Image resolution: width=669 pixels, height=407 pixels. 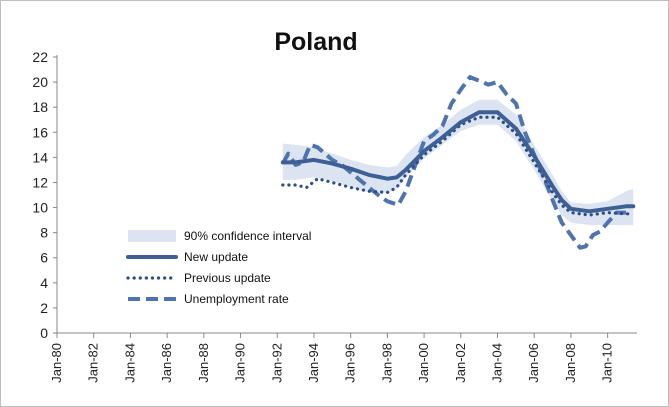 I want to click on y-tick-label: 4, so click(x=44, y=283).